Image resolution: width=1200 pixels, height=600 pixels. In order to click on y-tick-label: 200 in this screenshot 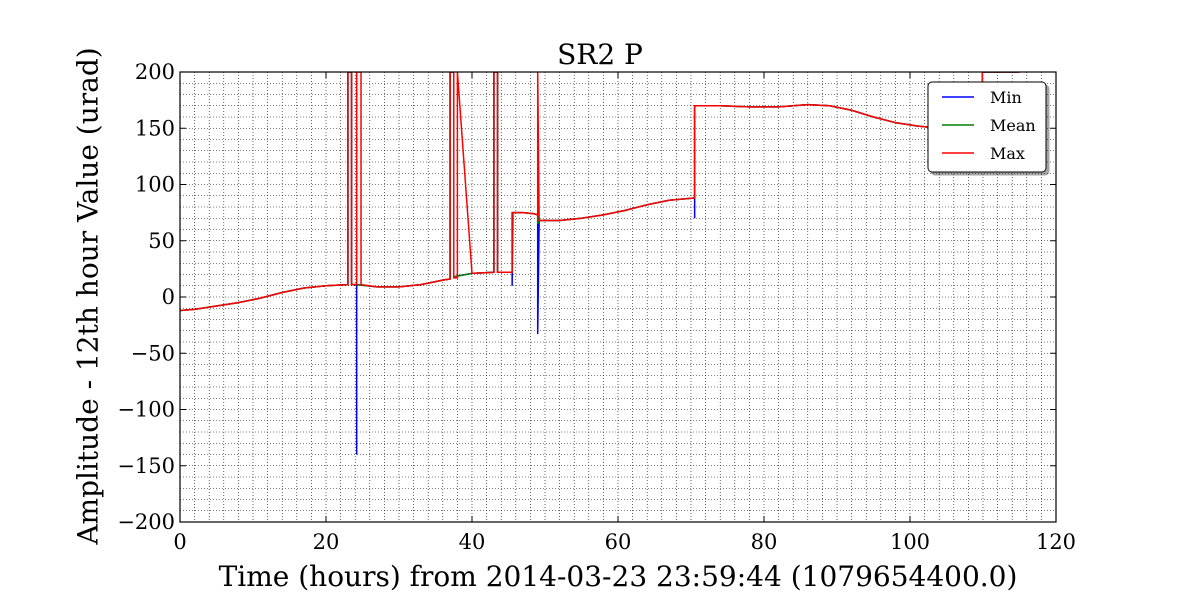, I will do `click(155, 72)`.